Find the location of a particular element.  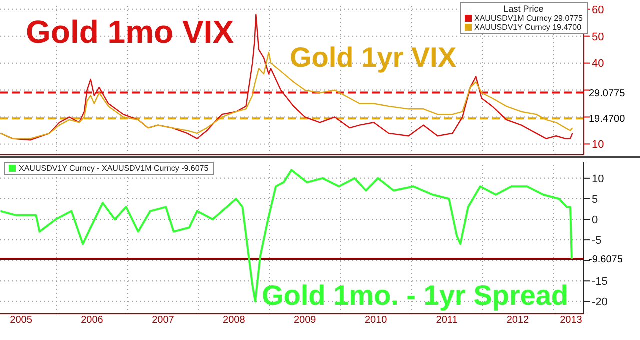

annotation: Gold 1mo VIX is located at coordinates (130, 32).